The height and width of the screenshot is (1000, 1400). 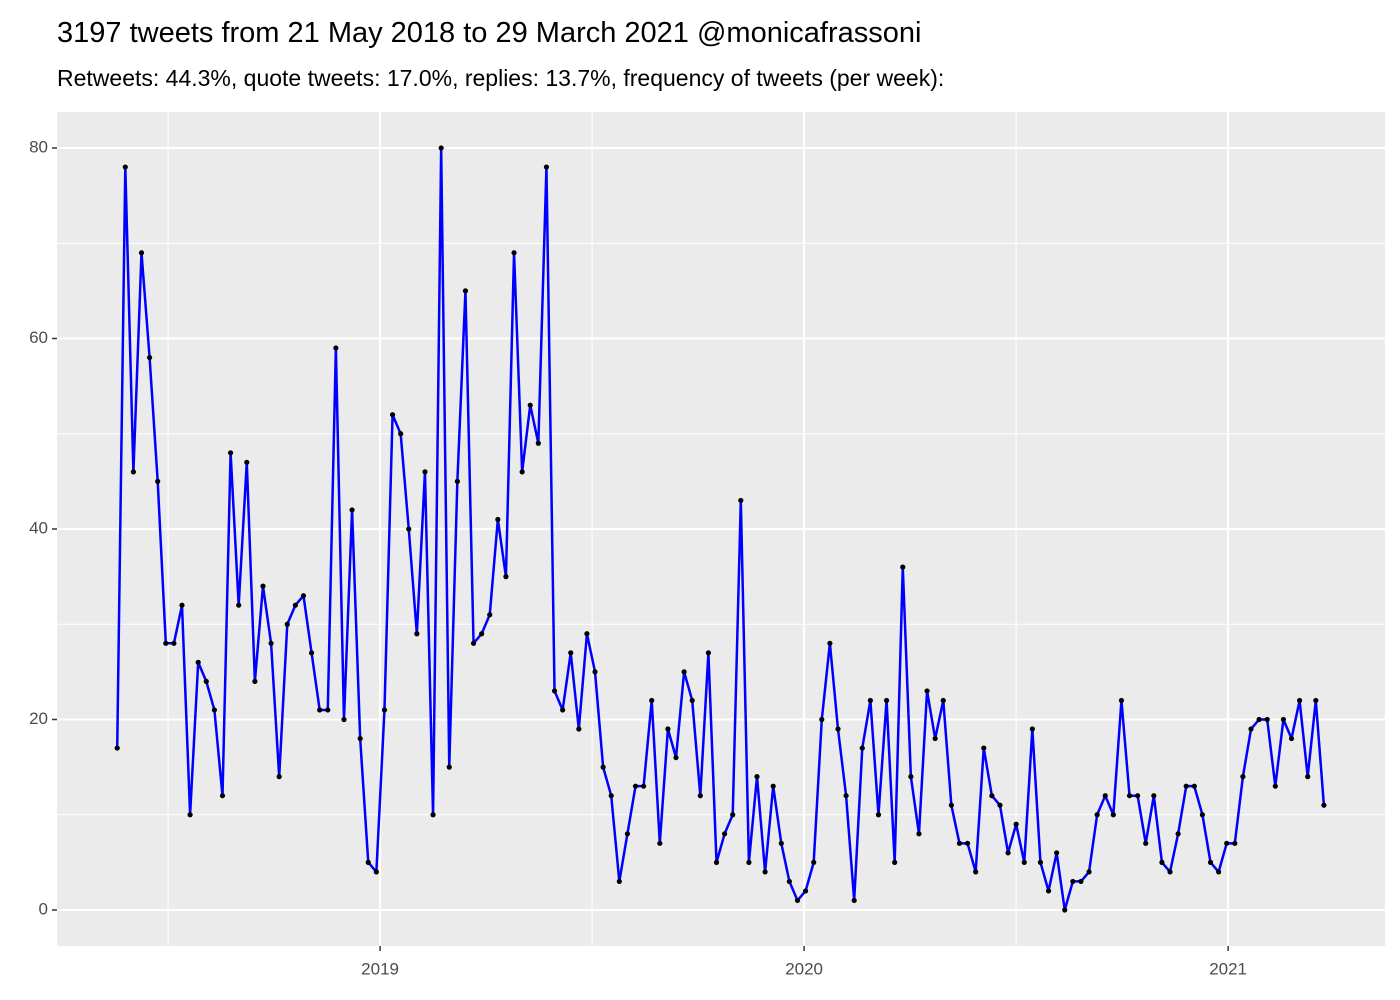 What do you see at coordinates (38, 527) in the screenshot?
I see `y-tick-label: 40` at bounding box center [38, 527].